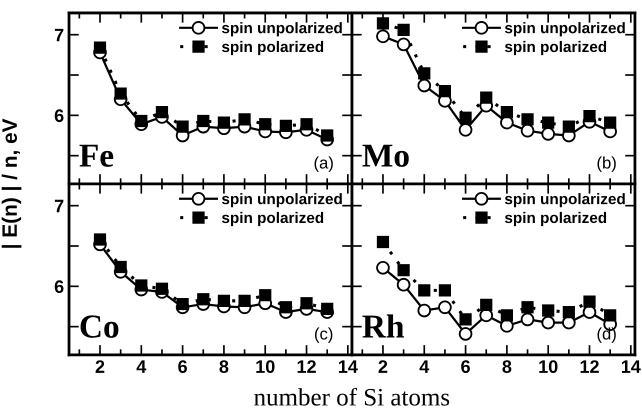 The image size is (642, 417). Describe the element at coordinates (12, 183) in the screenshot. I see `y-axis-title: | E(n) | / n, eV` at that location.